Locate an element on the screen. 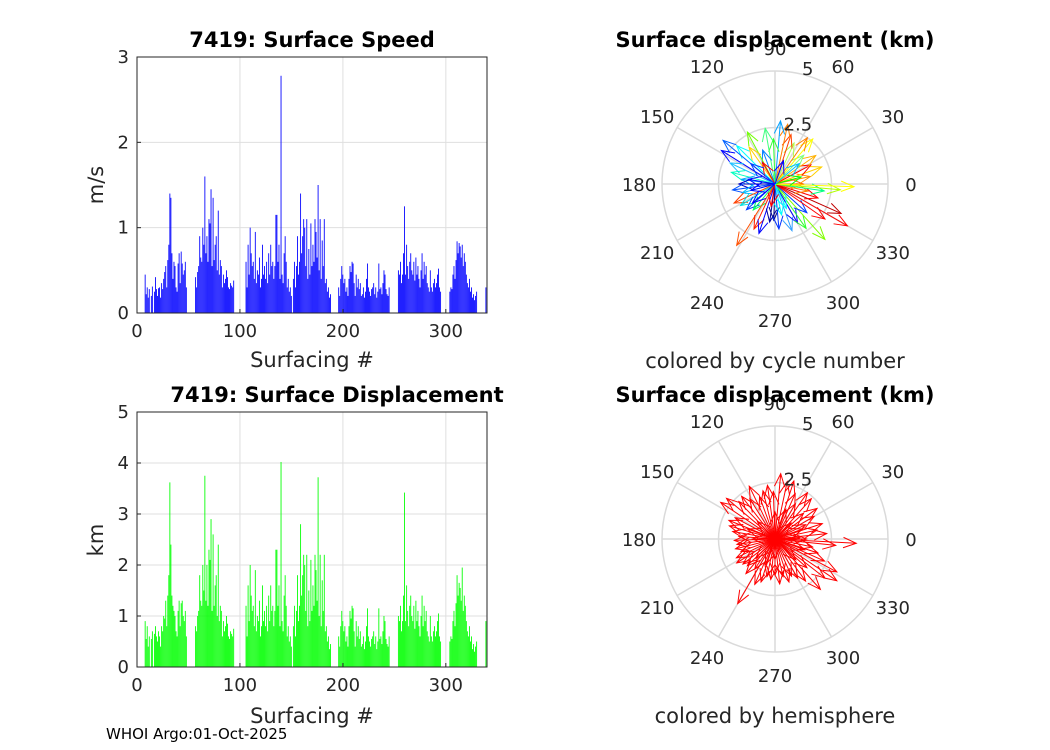 The width and height of the screenshot is (1050, 750). polar-cycle-angle-label: 150 is located at coordinates (657, 117).